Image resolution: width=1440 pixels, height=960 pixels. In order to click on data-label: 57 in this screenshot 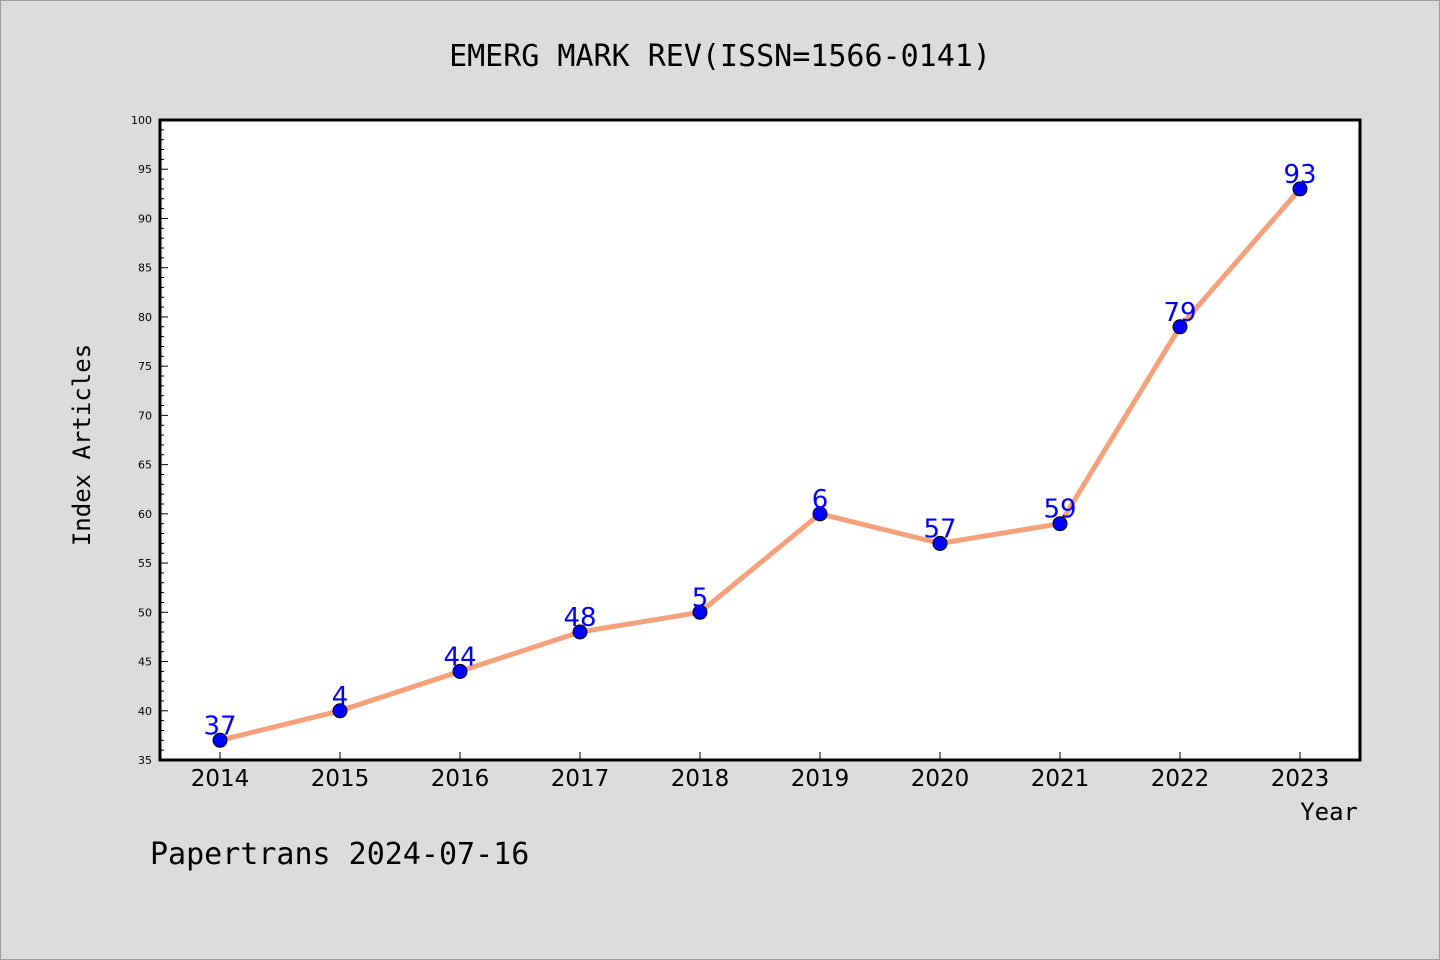, I will do `click(939, 529)`.